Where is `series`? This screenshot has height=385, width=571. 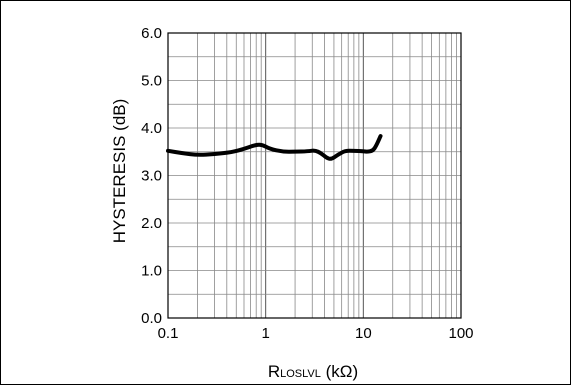
series is located at coordinates (274, 147).